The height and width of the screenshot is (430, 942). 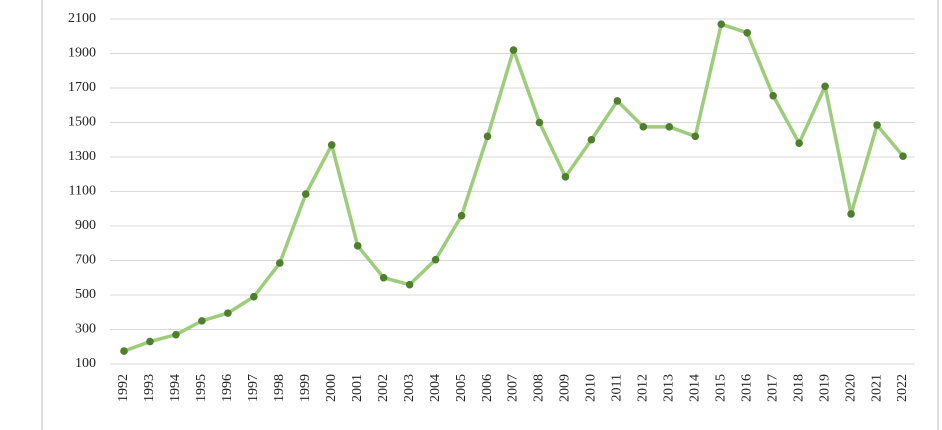 What do you see at coordinates (82, 156) in the screenshot?
I see `y-tick-label: 1300` at bounding box center [82, 156].